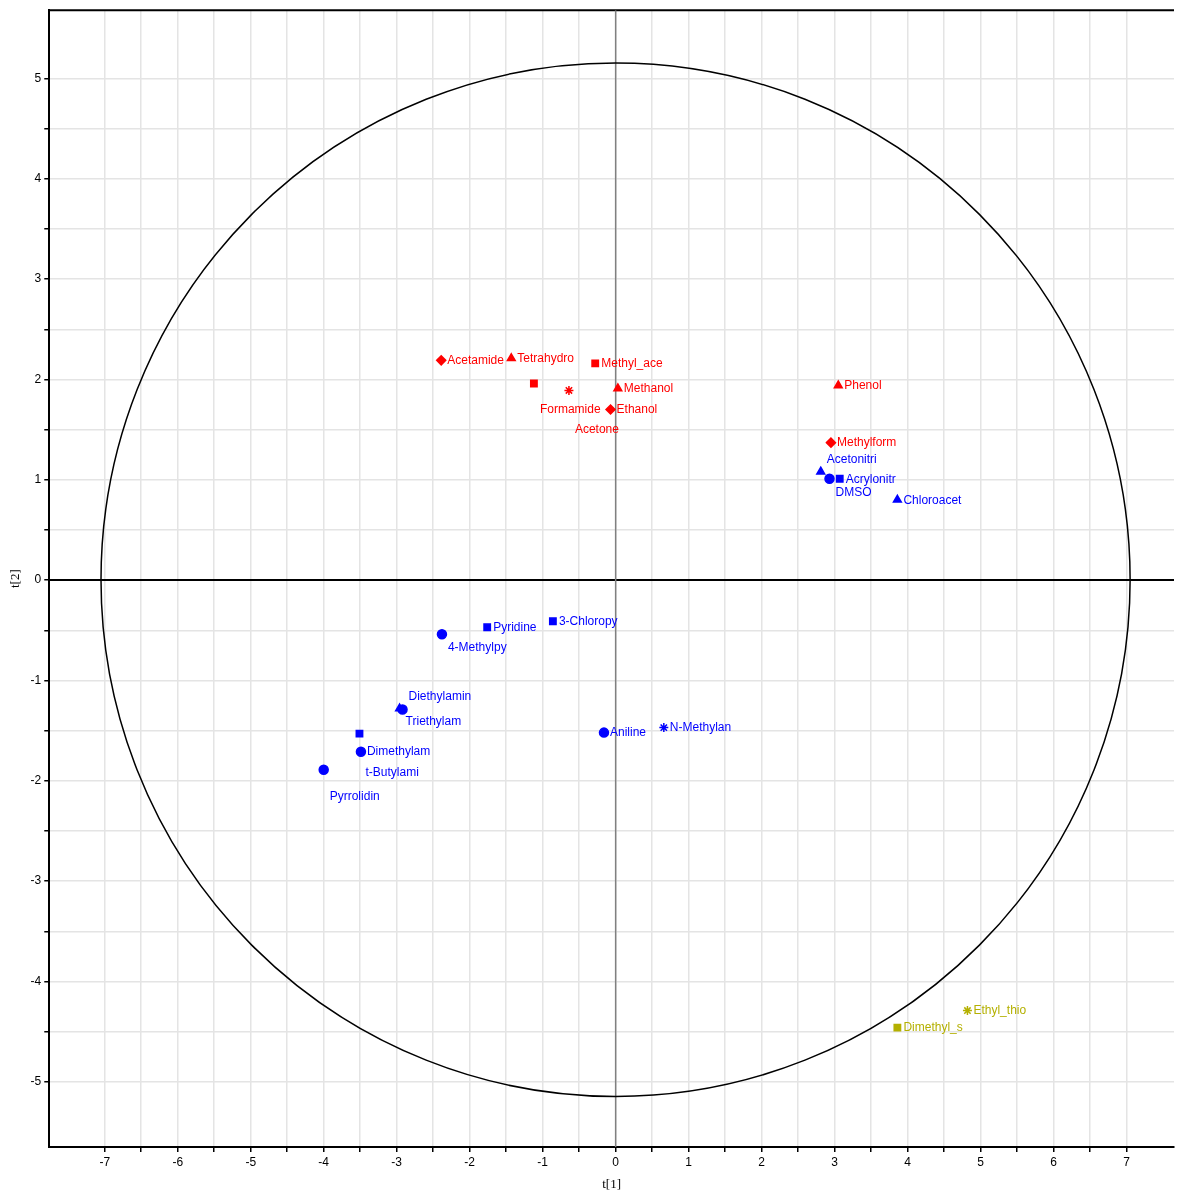  I want to click on y-tick-label: -2, so click(36, 780).